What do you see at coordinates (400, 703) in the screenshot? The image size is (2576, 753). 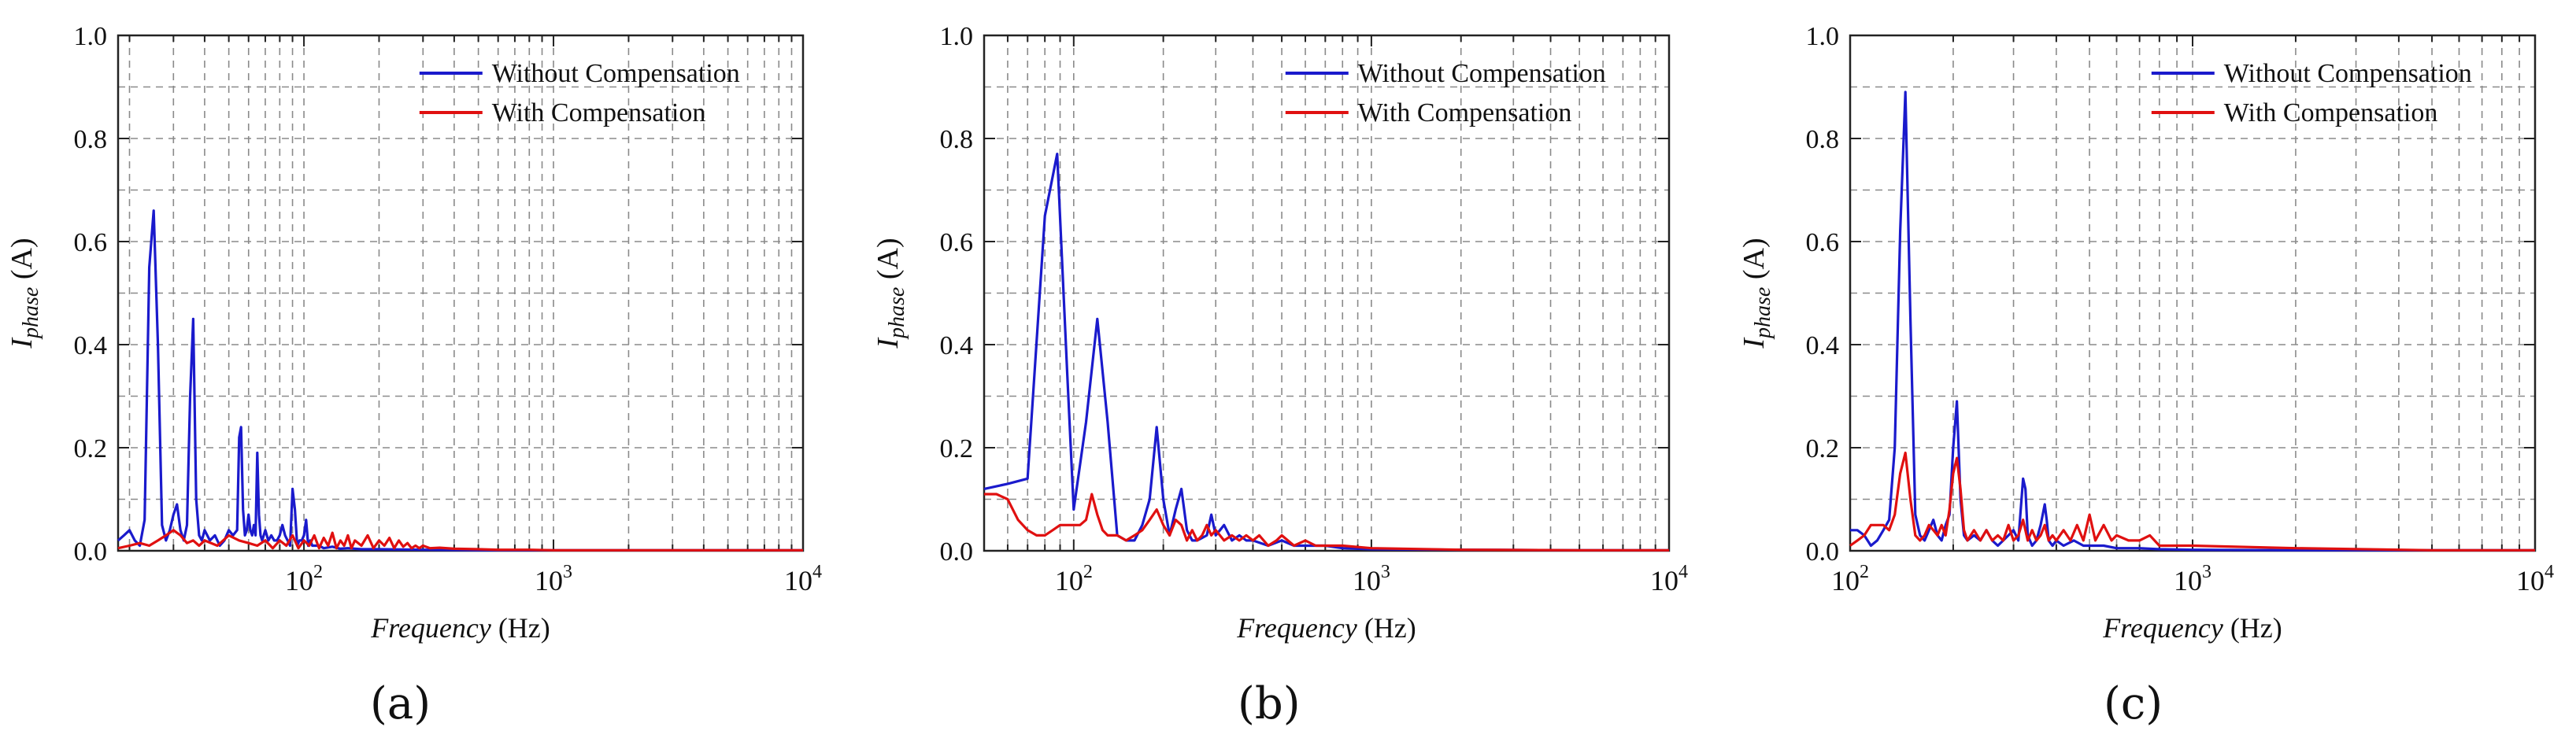 I see `caption-a: (a)` at bounding box center [400, 703].